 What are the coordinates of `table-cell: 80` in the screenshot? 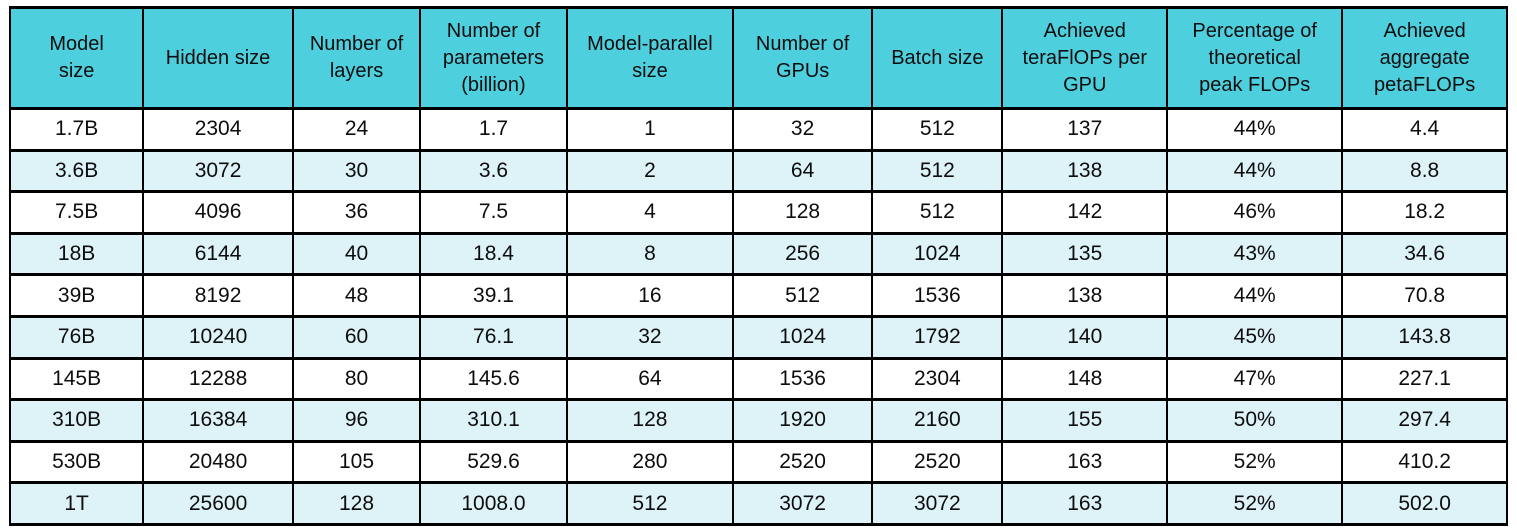 It's located at (356, 379).